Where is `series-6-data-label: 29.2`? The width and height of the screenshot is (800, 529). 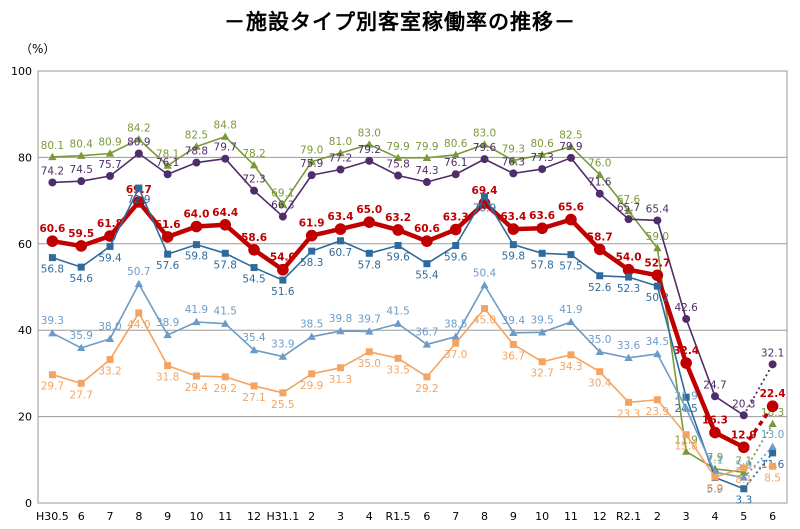
series-6-data-label: 29.2 is located at coordinates (225, 389).